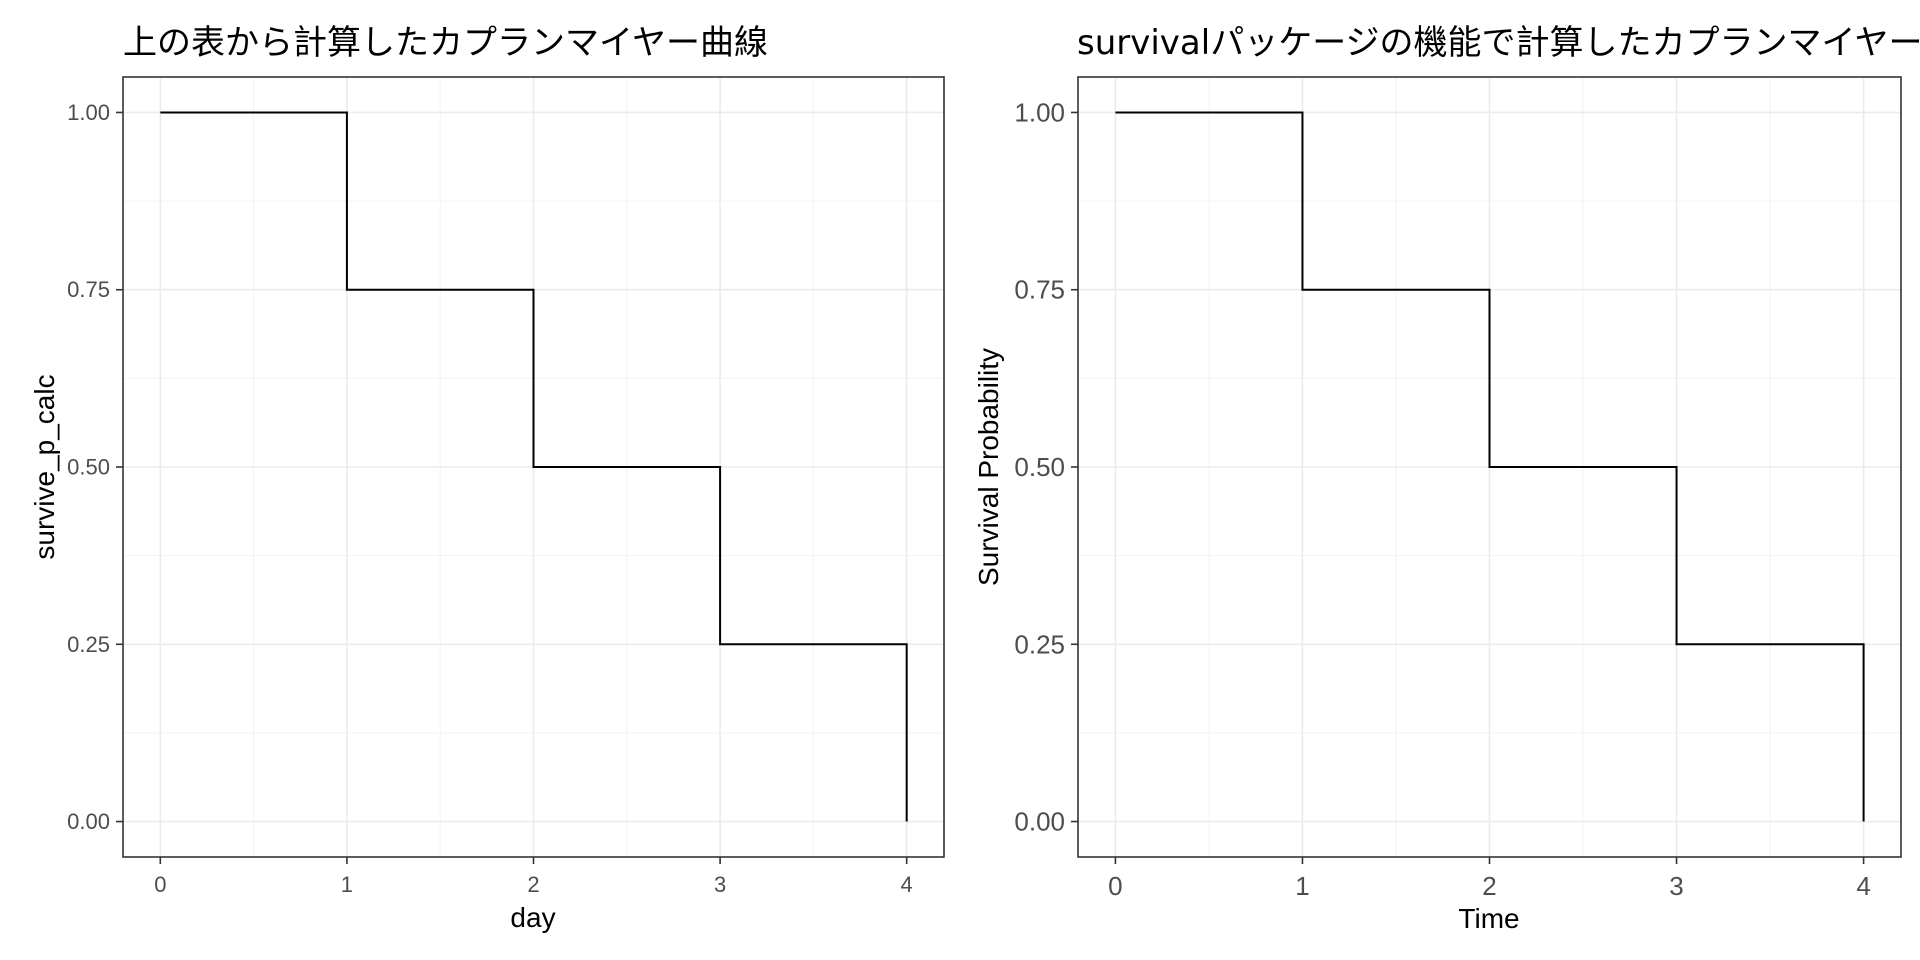 This screenshot has height=960, width=1920. What do you see at coordinates (88, 112) in the screenshot?
I see `left-y-tick-label: 1.00` at bounding box center [88, 112].